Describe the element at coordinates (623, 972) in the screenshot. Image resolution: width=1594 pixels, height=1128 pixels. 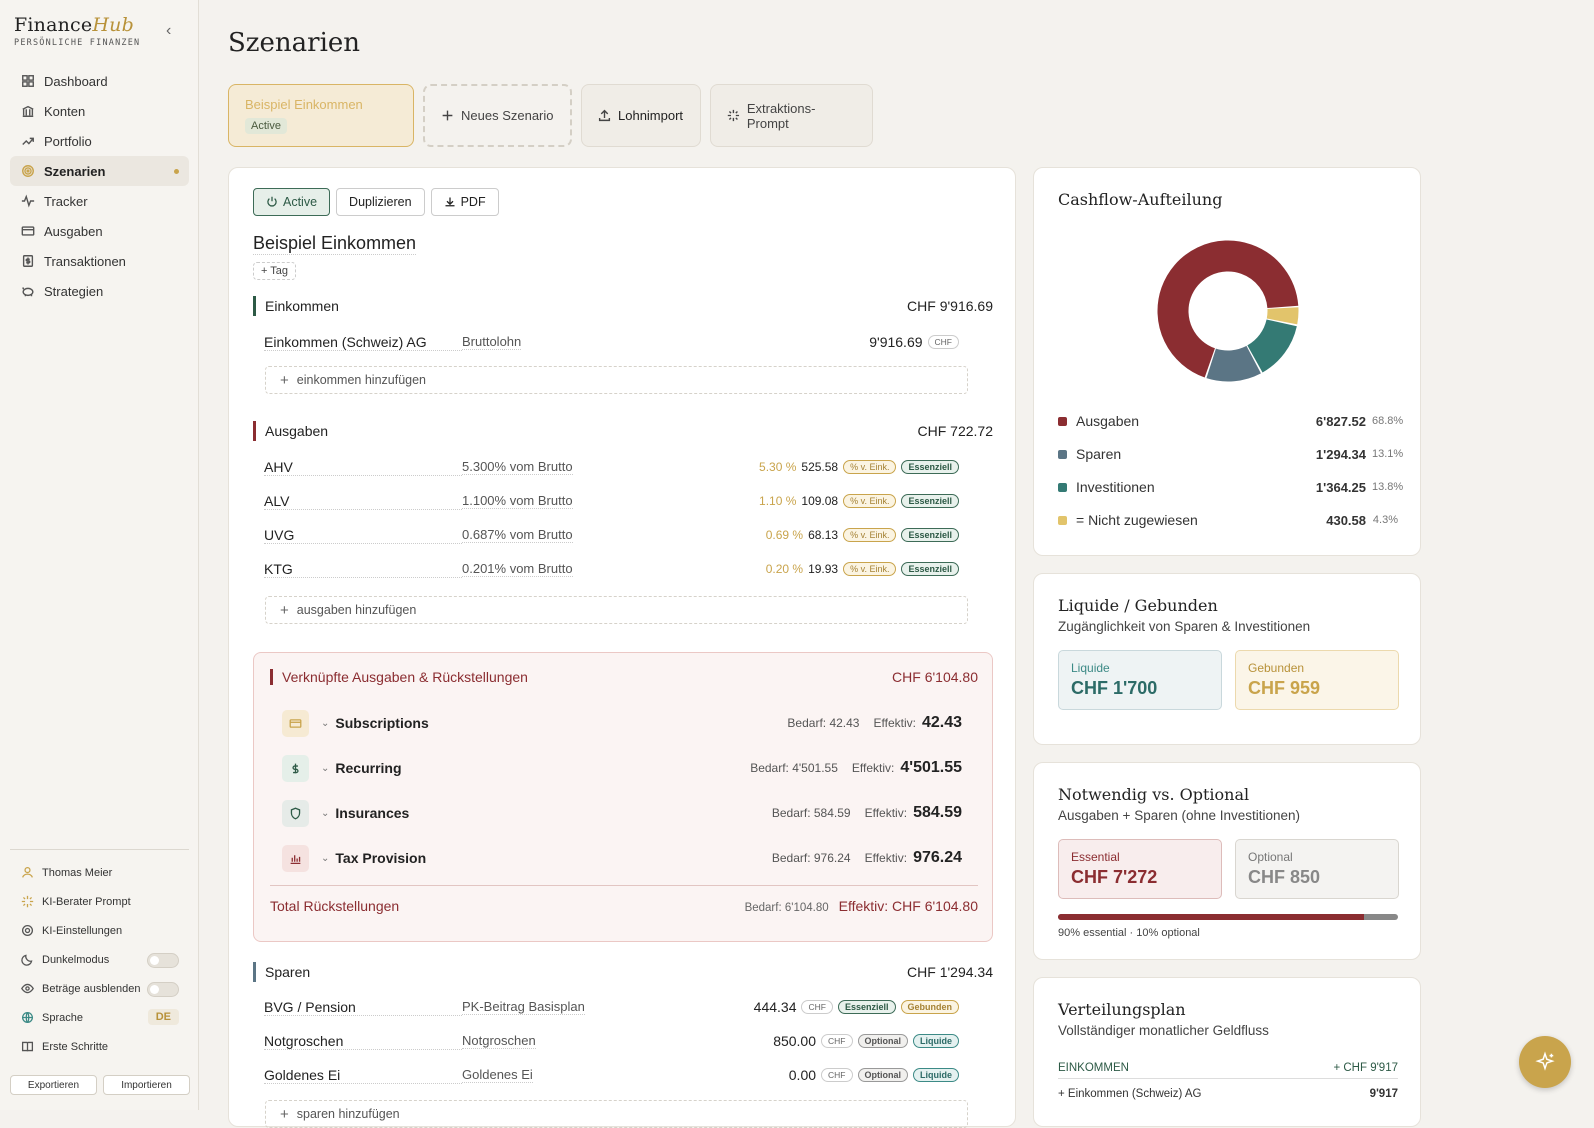
I see `savings-header: Sparen CHF 1'294.34` at that location.